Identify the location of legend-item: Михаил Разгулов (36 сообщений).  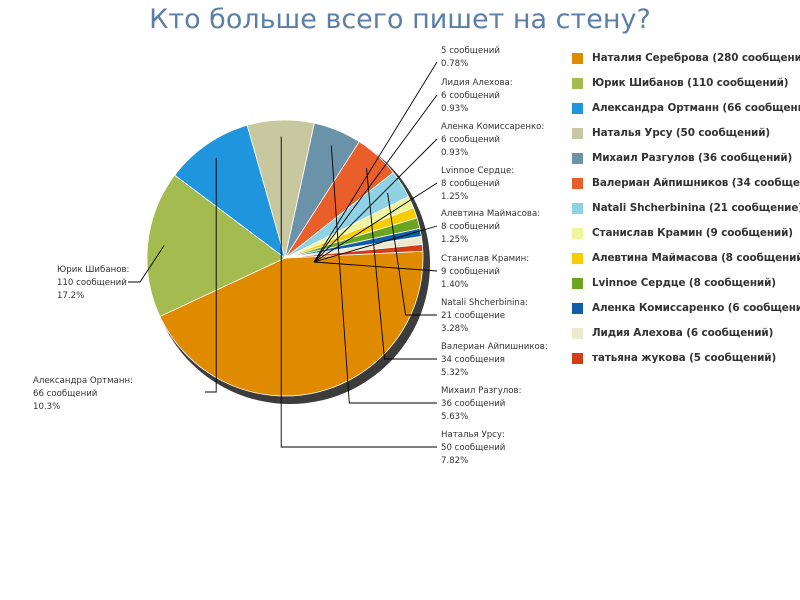
(686, 163).